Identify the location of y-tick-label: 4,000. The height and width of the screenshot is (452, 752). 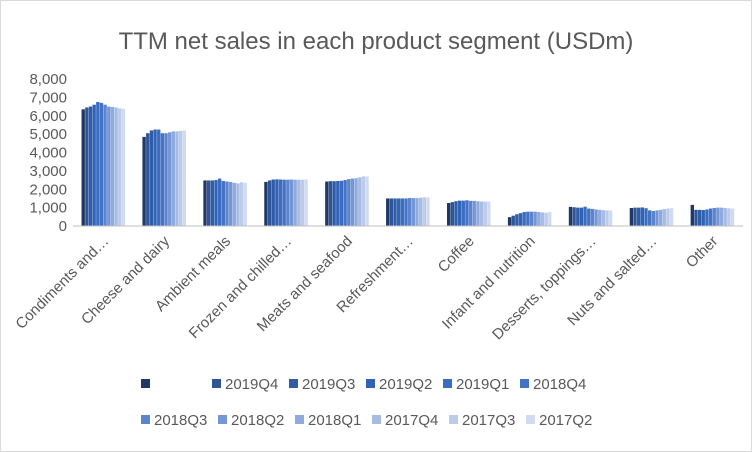
(48, 153).